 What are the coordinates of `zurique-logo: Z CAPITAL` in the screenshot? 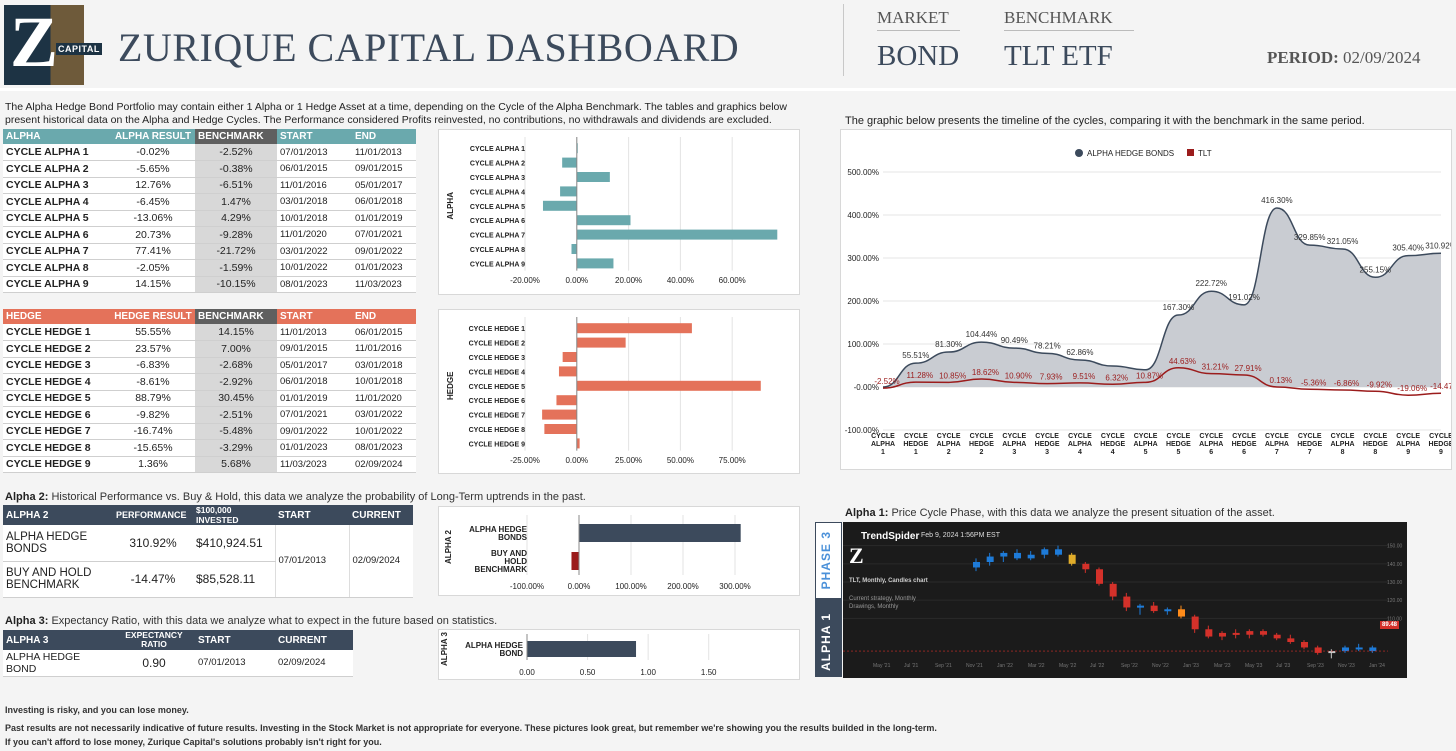 It's located at (53, 43).